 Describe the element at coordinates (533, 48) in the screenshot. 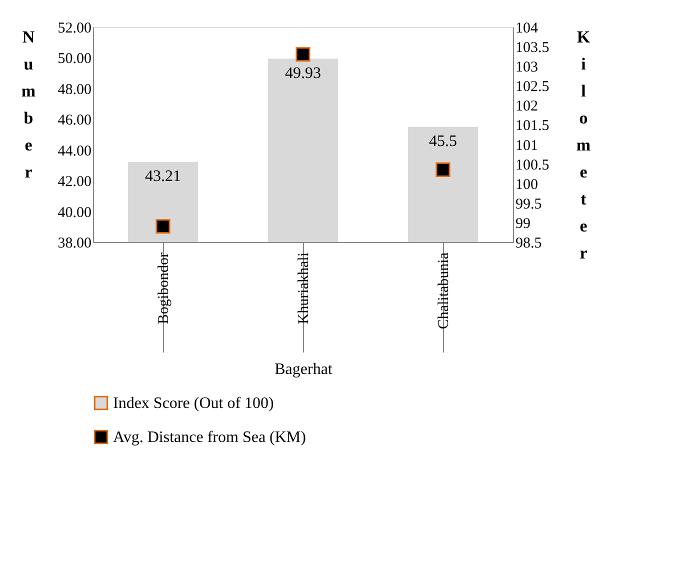

I see `y2-tick-label: 103.5` at that location.